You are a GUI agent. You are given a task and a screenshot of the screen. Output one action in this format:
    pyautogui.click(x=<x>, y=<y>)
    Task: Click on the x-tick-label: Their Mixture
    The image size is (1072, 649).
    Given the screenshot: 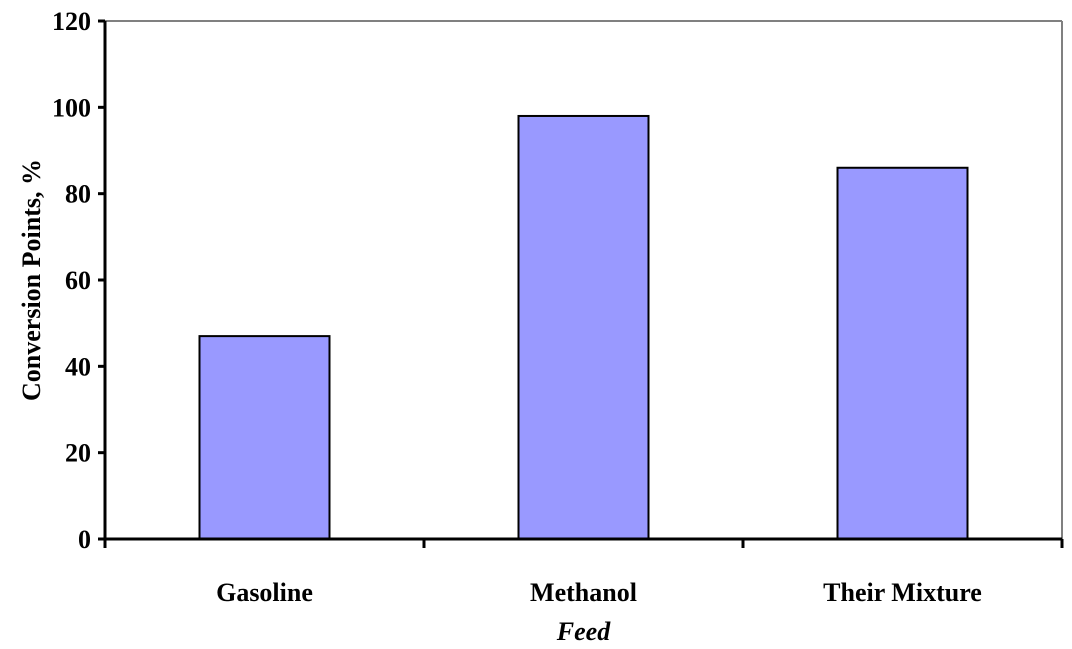 What is the action you would take?
    pyautogui.click(x=902, y=592)
    